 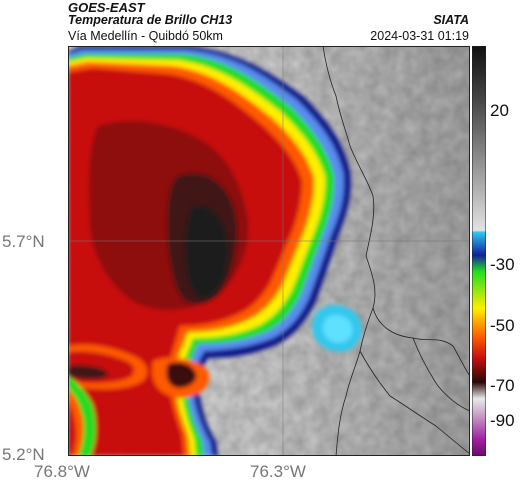 What do you see at coordinates (502, 385) in the screenshot?
I see `colorbar-tick: -70` at bounding box center [502, 385].